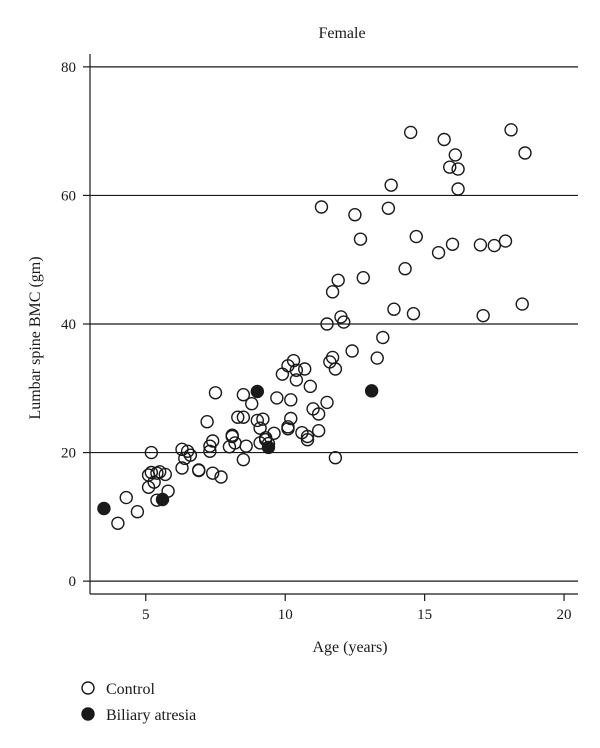 The height and width of the screenshot is (748, 600). What do you see at coordinates (349, 647) in the screenshot?
I see `x-axis-label: Age (years)` at bounding box center [349, 647].